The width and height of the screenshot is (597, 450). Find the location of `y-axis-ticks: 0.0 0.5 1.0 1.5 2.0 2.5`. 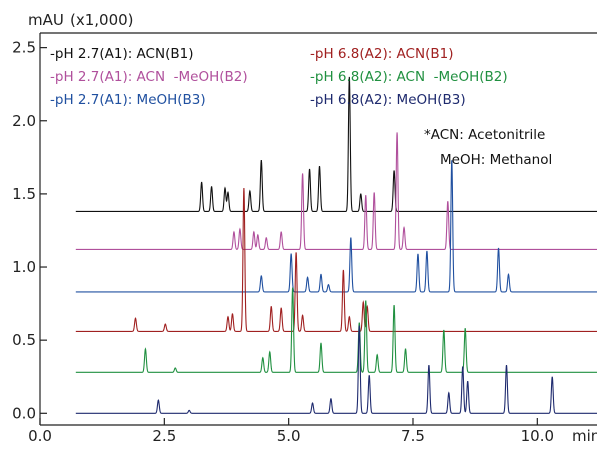

y-axis-ticks: 0.0 0.5 1.0 1.5 2.0 2.5 is located at coordinates (29, 230).